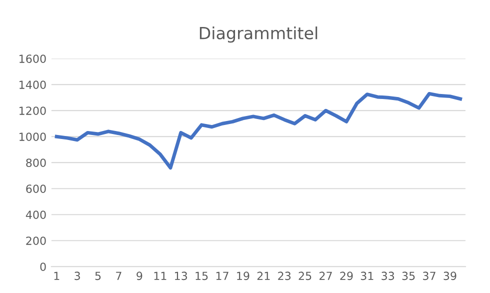 The height and width of the screenshot is (293, 490). I want to click on x-tick-label: 1, so click(57, 276).